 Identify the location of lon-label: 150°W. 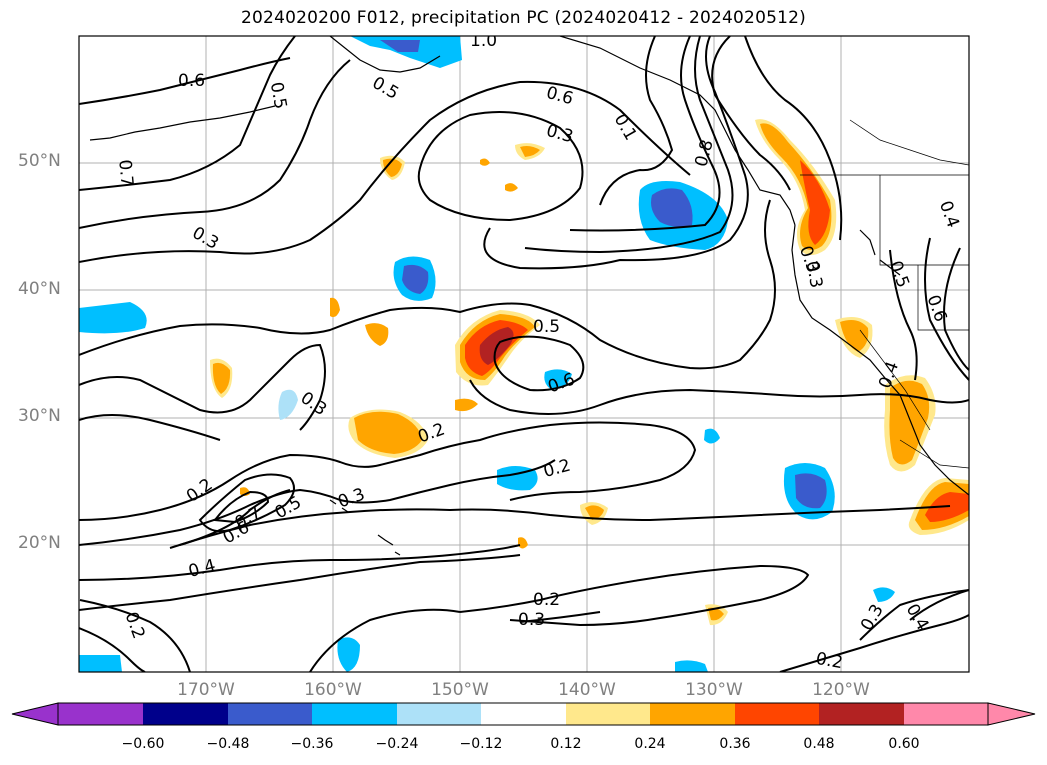
(460, 690).